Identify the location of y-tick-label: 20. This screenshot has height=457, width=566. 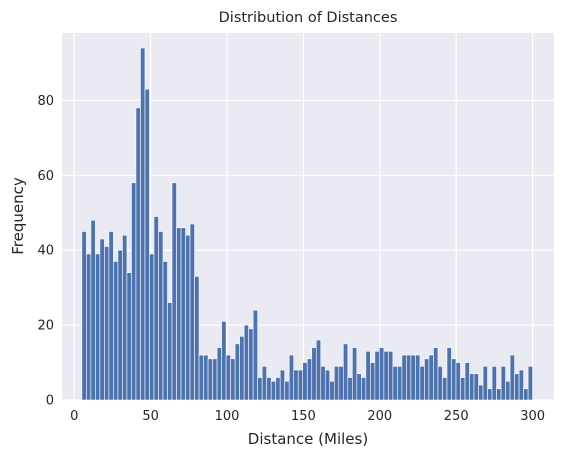
(45, 326).